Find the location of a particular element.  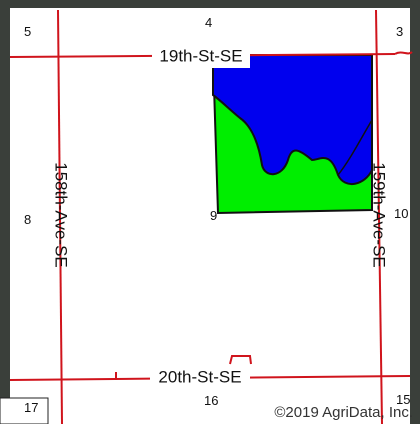

field-blue is located at coordinates (292, 119).